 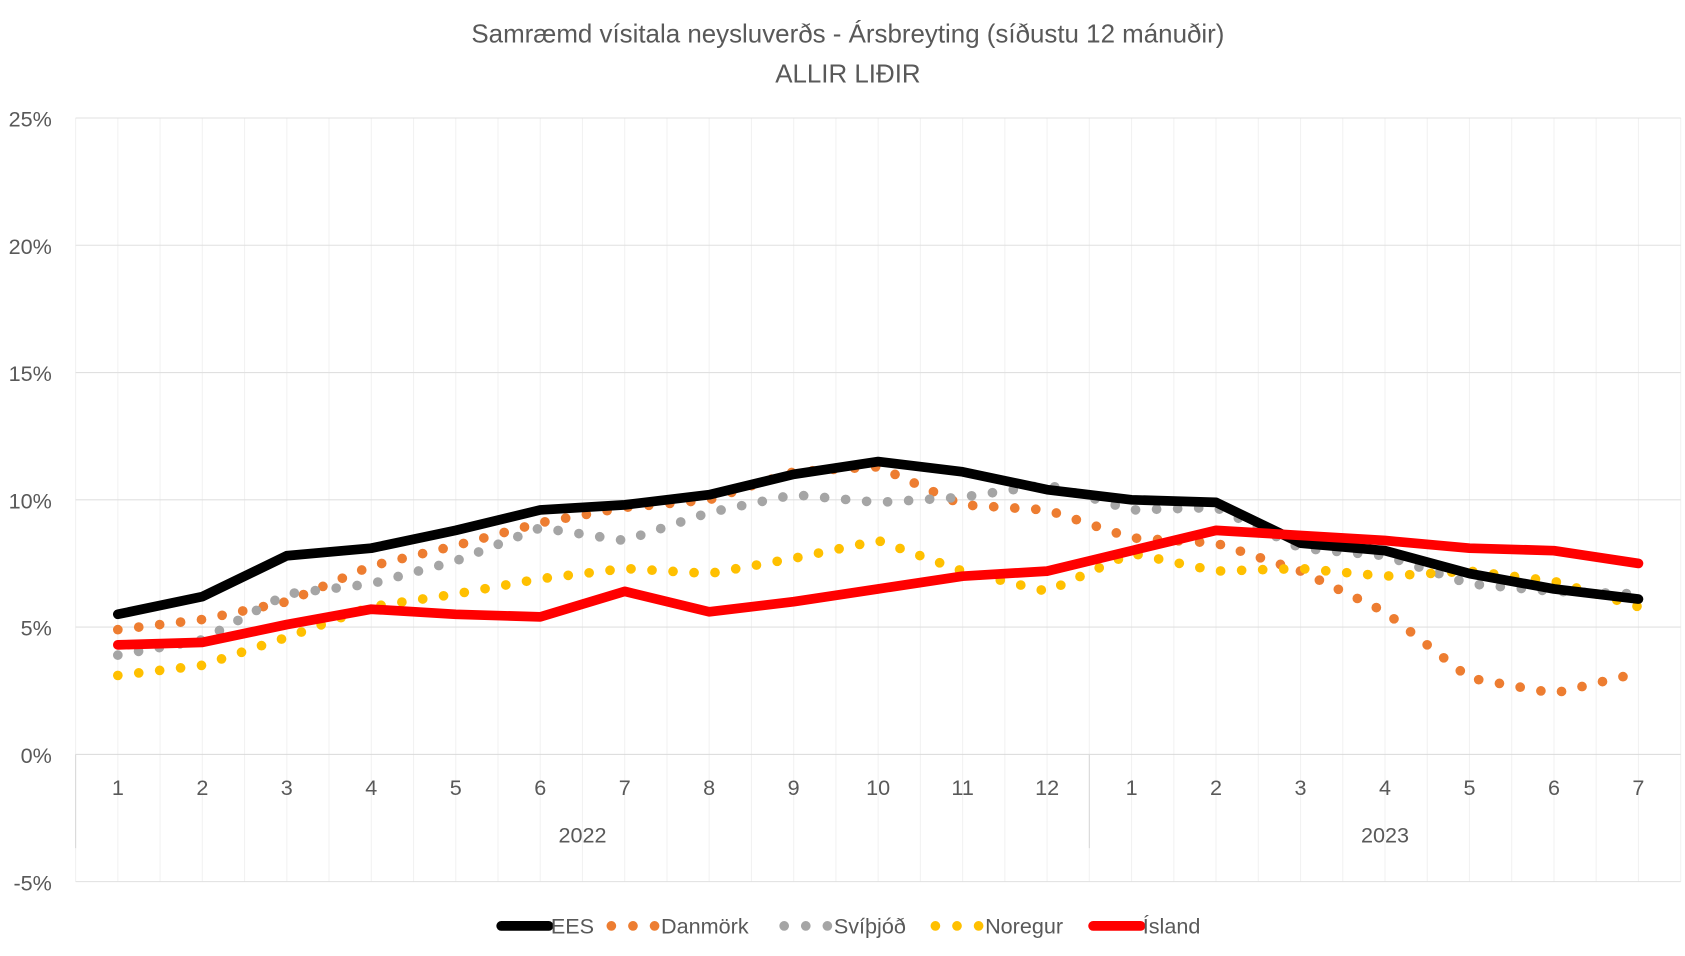 I want to click on series-line-noregur, so click(x=878, y=608).